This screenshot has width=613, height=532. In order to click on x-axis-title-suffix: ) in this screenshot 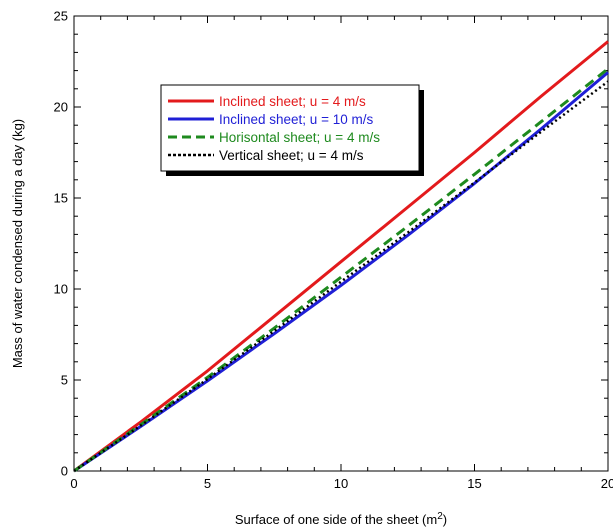, I will do `click(445, 519)`.